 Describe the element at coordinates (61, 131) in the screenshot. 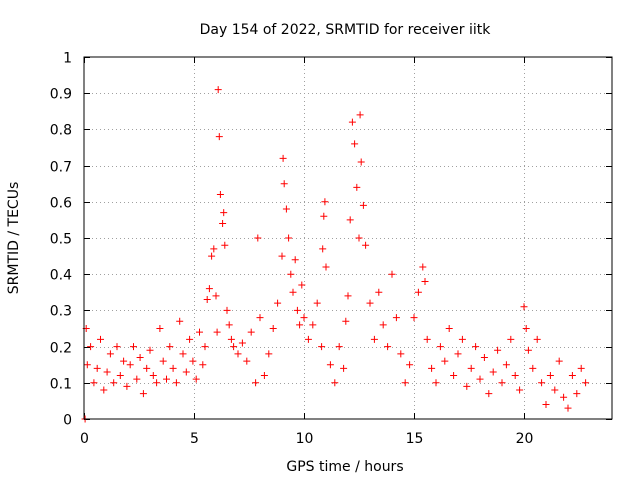

I see `y-tick-label: 0.8` at that location.